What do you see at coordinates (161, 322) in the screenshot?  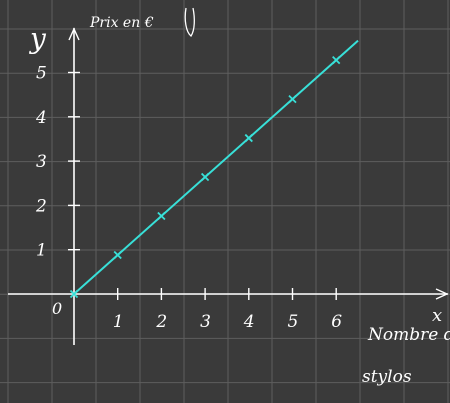 I see `x-tick-label: 2` at bounding box center [161, 322].